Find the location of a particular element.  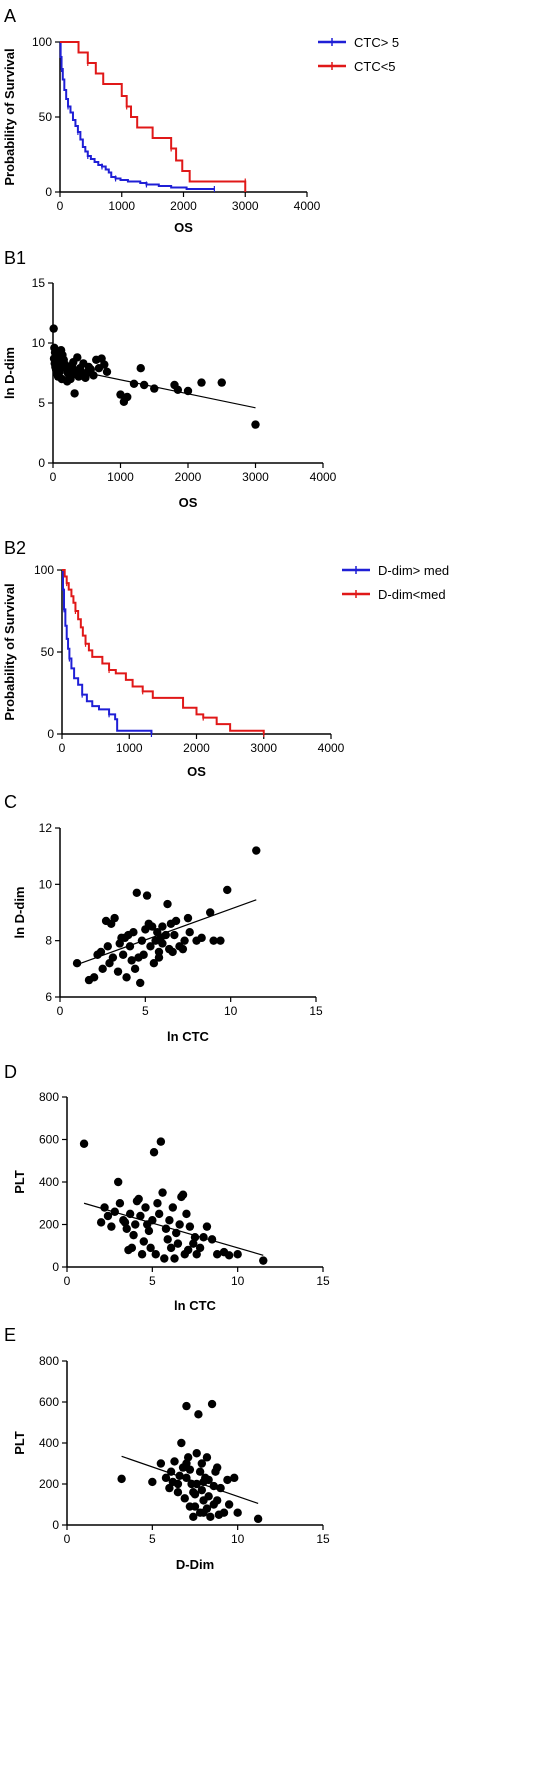

panel-d-x-axis-title: ln CTC is located at coordinates (195, 1305).